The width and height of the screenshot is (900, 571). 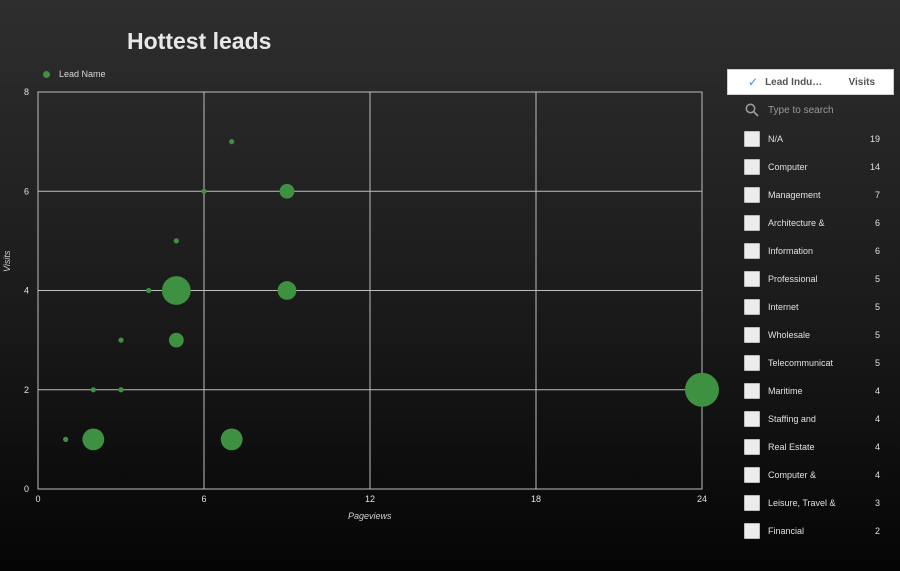 I want to click on filter-option-label: Management, so click(x=794, y=195).